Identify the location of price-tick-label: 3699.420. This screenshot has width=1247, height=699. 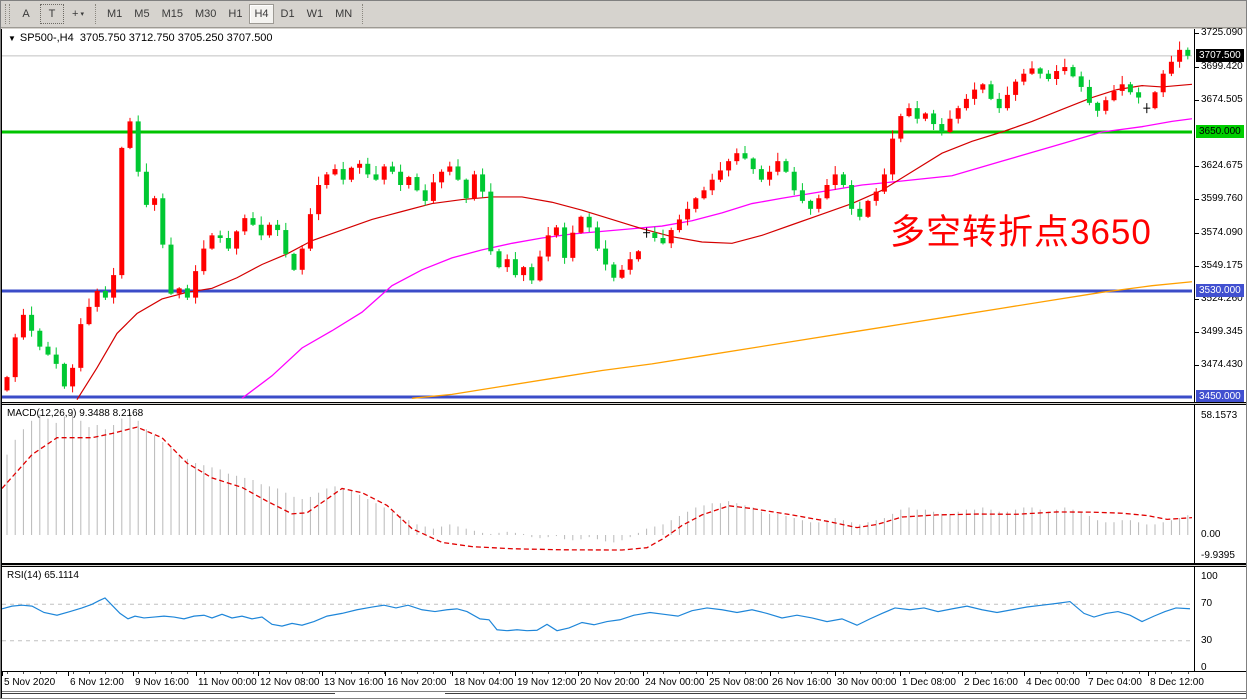
(1222, 66).